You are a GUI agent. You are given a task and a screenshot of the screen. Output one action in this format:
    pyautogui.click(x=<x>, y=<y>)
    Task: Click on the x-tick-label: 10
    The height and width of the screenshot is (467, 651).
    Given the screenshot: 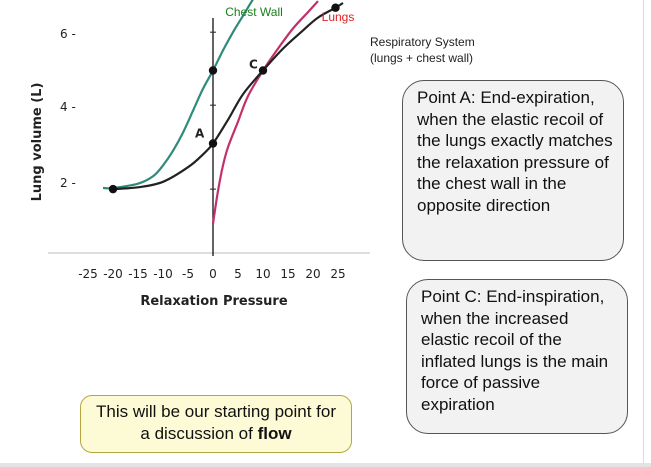 What is the action you would take?
    pyautogui.click(x=262, y=274)
    